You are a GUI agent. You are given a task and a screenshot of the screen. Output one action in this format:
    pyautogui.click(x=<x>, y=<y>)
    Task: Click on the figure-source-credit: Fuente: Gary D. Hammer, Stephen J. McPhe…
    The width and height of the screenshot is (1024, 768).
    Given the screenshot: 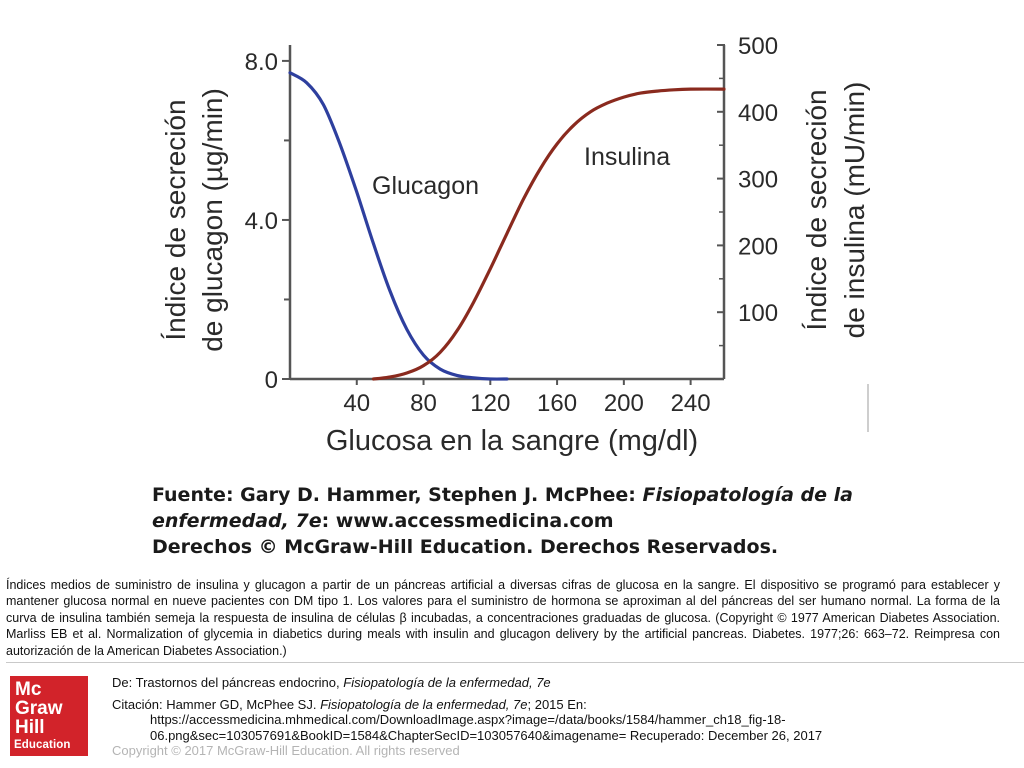 What is the action you would take?
    pyautogui.click(x=512, y=521)
    